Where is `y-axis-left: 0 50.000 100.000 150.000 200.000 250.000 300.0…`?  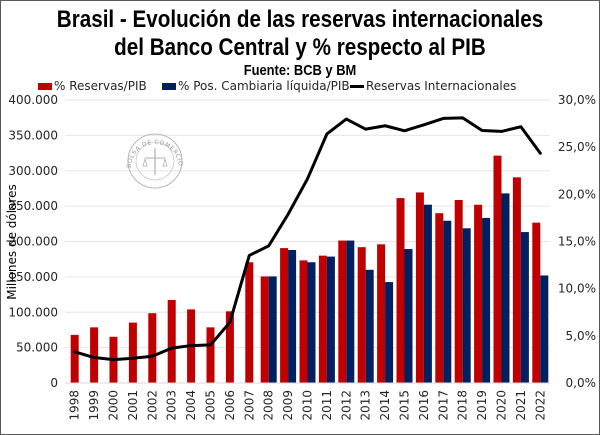
y-axis-left: 0 50.000 100.000 150.000 200.000 250.000 300.0… is located at coordinates (33, 241).